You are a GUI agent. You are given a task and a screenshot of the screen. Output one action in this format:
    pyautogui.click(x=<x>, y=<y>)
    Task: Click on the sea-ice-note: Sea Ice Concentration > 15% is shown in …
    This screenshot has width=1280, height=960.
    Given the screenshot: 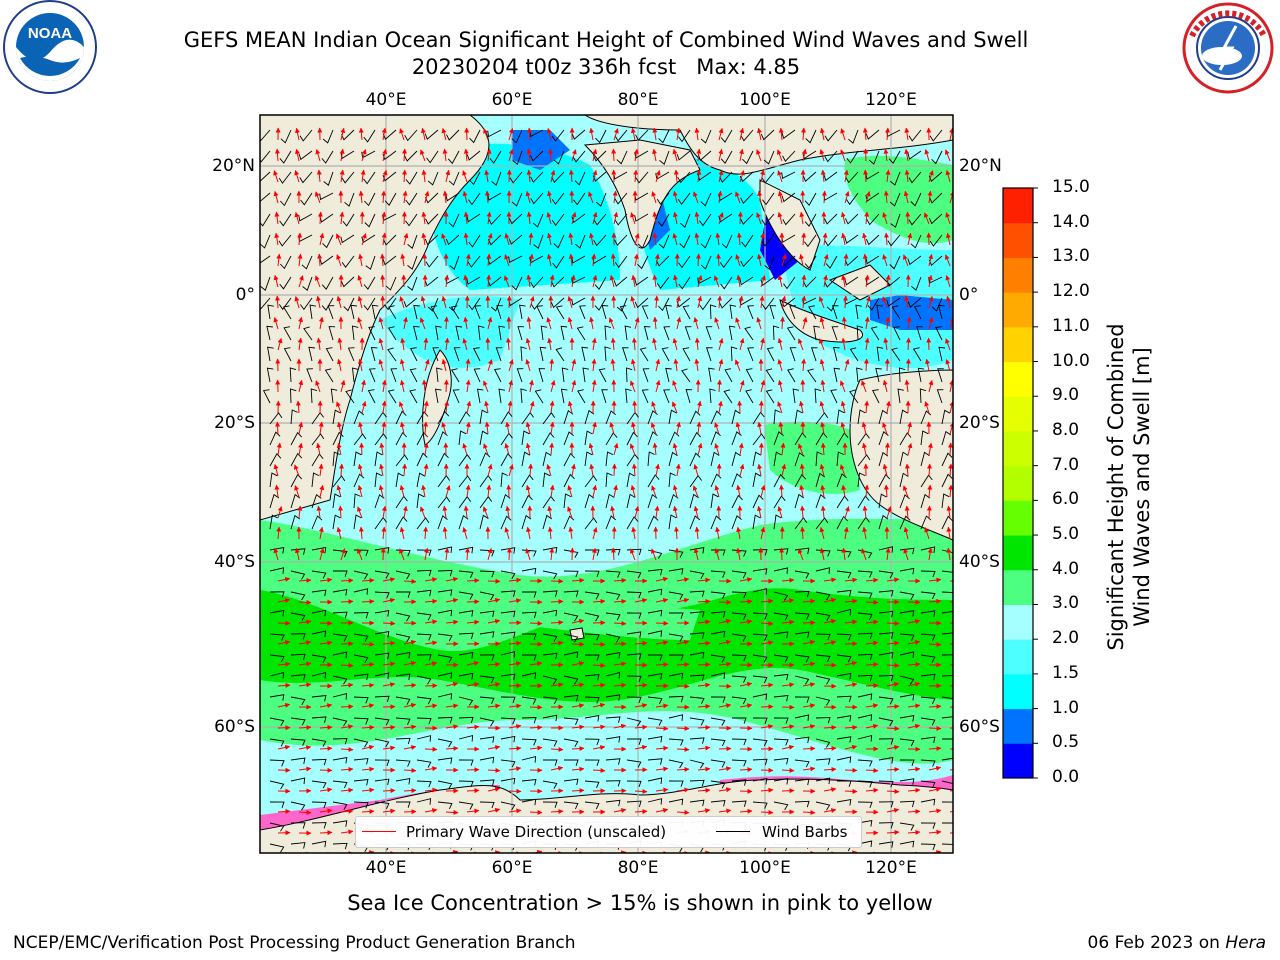 What is the action you would take?
    pyautogui.click(x=640, y=903)
    